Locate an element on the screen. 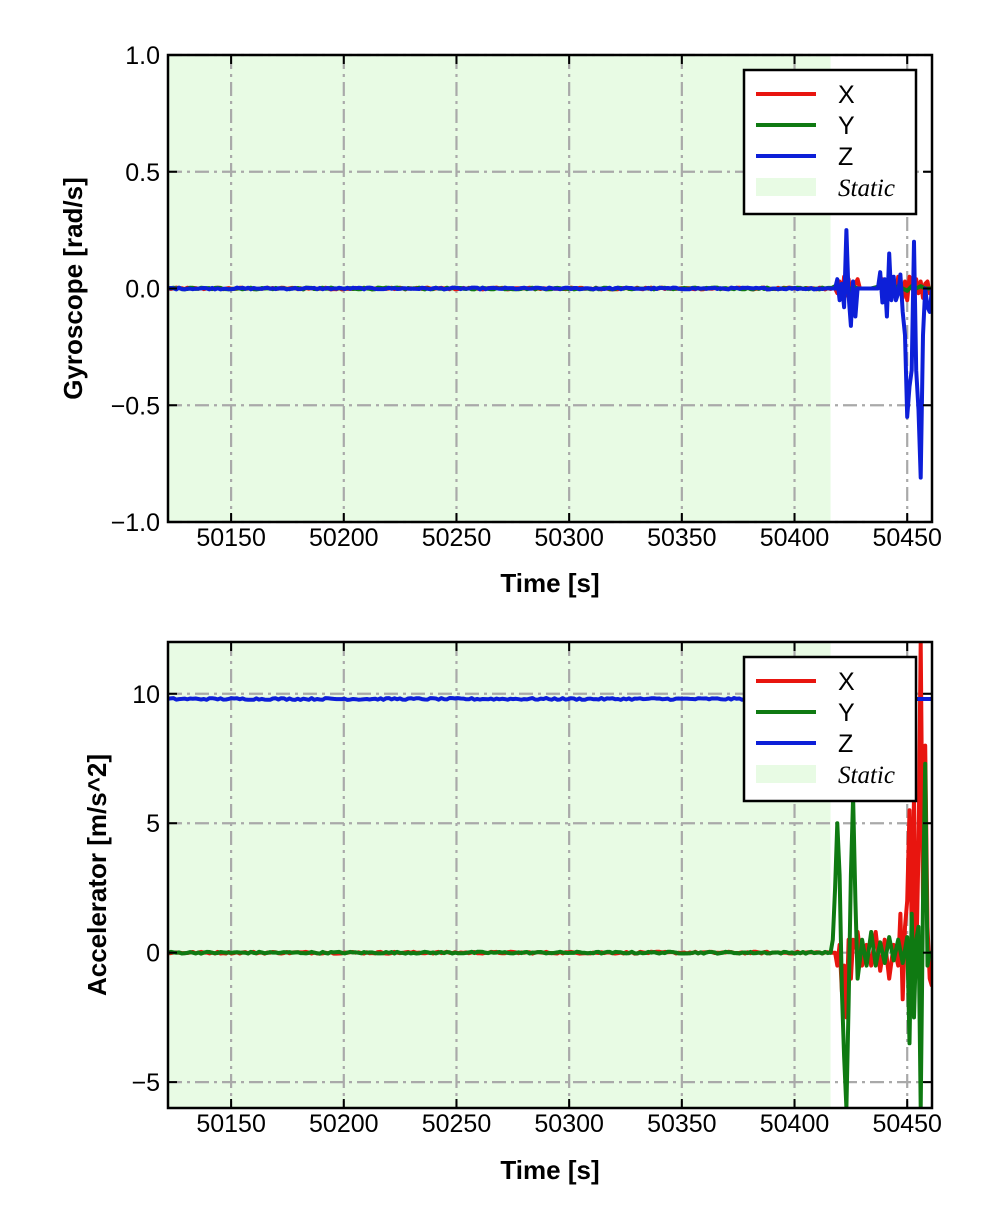 This screenshot has width=992, height=1228. y-axis-label: Accelerator [m/s^2] is located at coordinates (97, 875).